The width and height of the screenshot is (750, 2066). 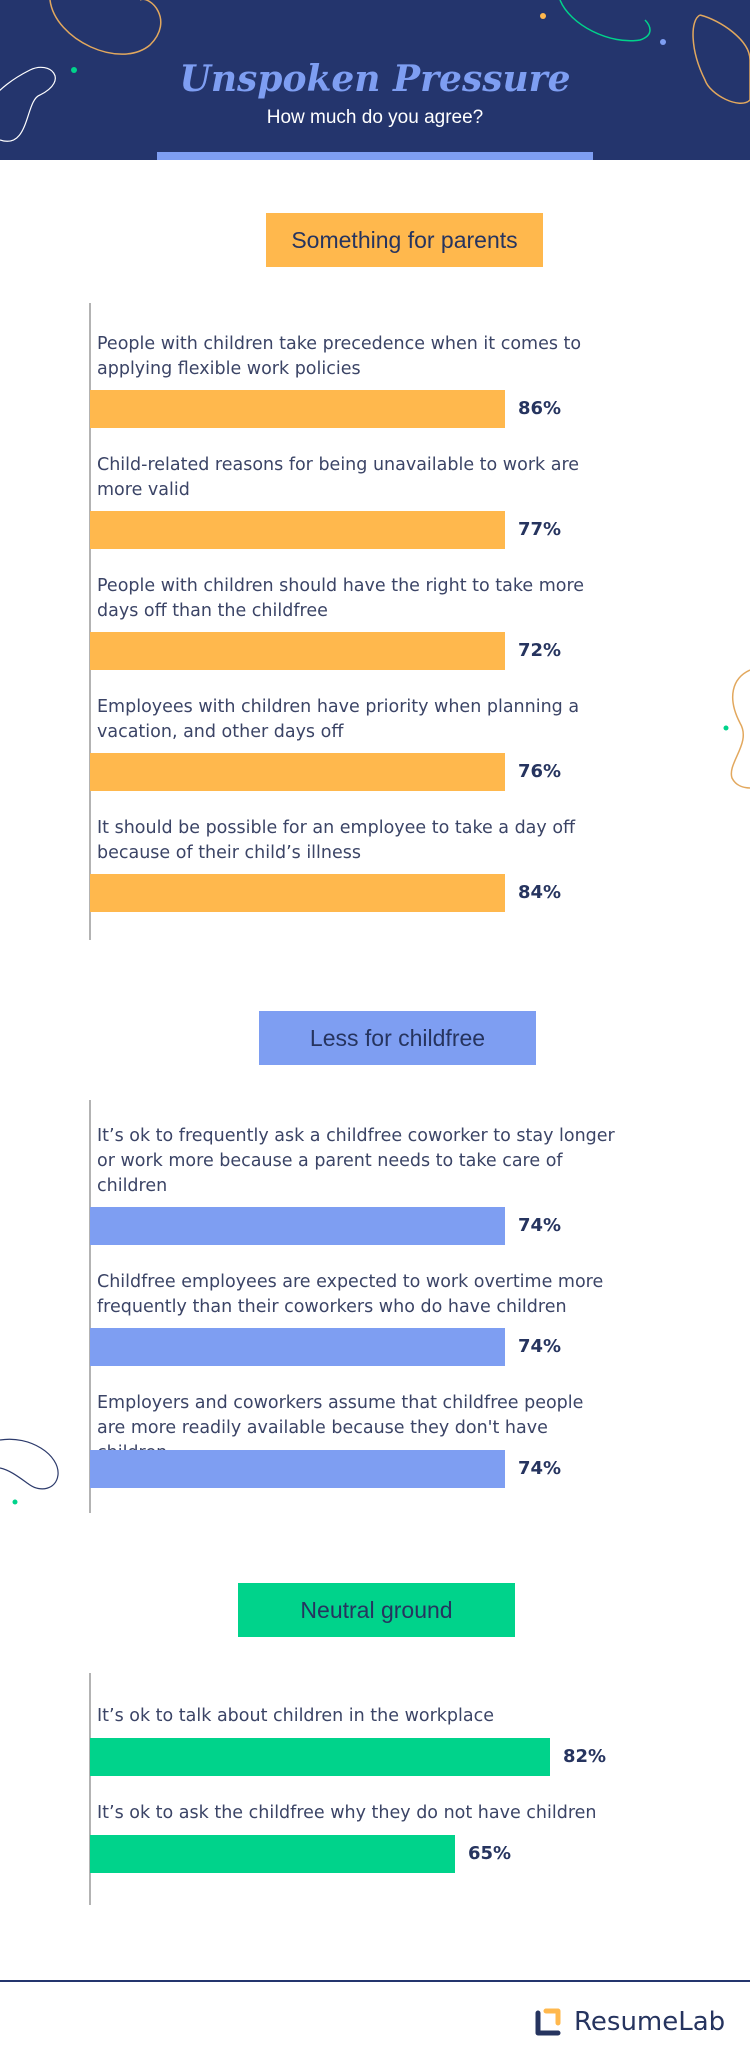 What do you see at coordinates (585, 1756) in the screenshot?
I see `value-label: 82%` at bounding box center [585, 1756].